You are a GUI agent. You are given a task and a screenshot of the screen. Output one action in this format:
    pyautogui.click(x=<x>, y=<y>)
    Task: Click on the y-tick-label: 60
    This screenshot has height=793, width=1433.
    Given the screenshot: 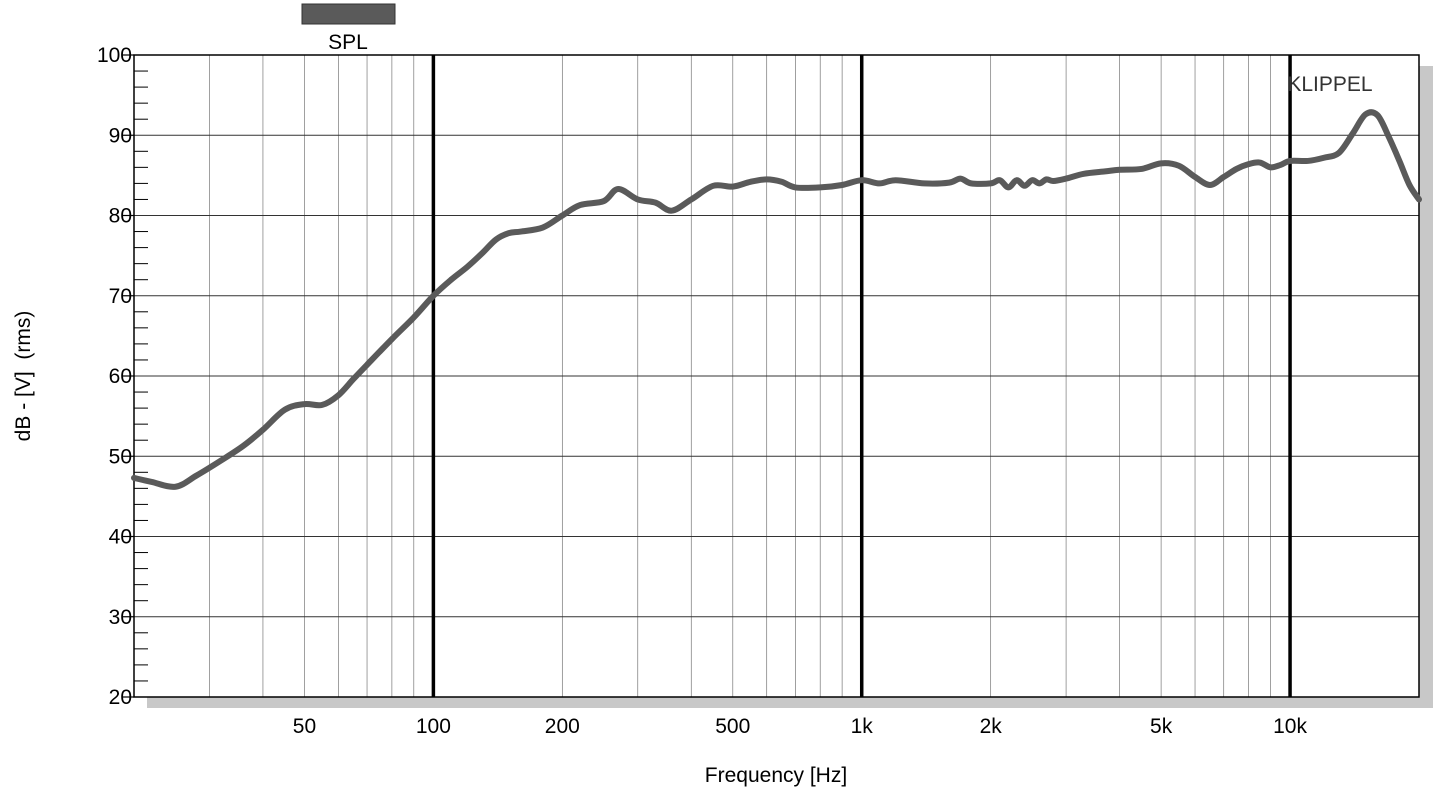 What is the action you would take?
    pyautogui.click(x=120, y=376)
    